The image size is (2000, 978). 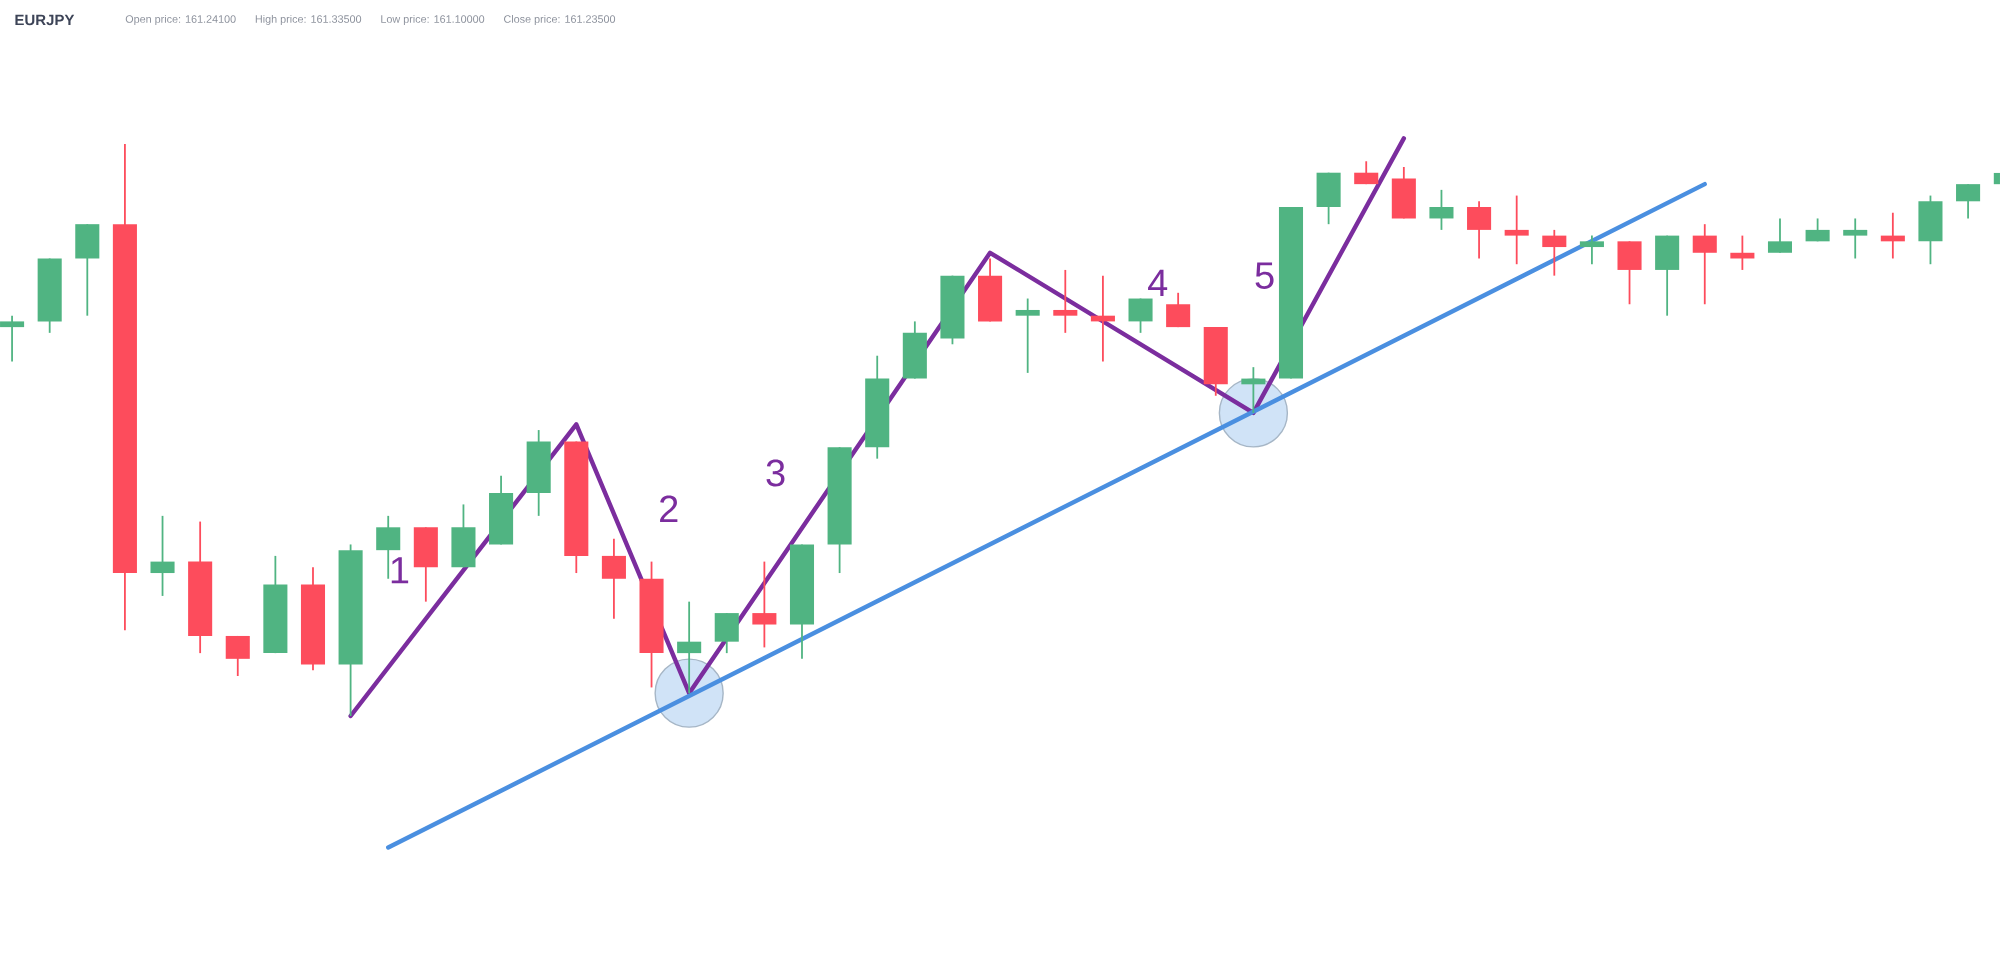 What do you see at coordinates (1158, 282) in the screenshot?
I see `annotation: 4` at bounding box center [1158, 282].